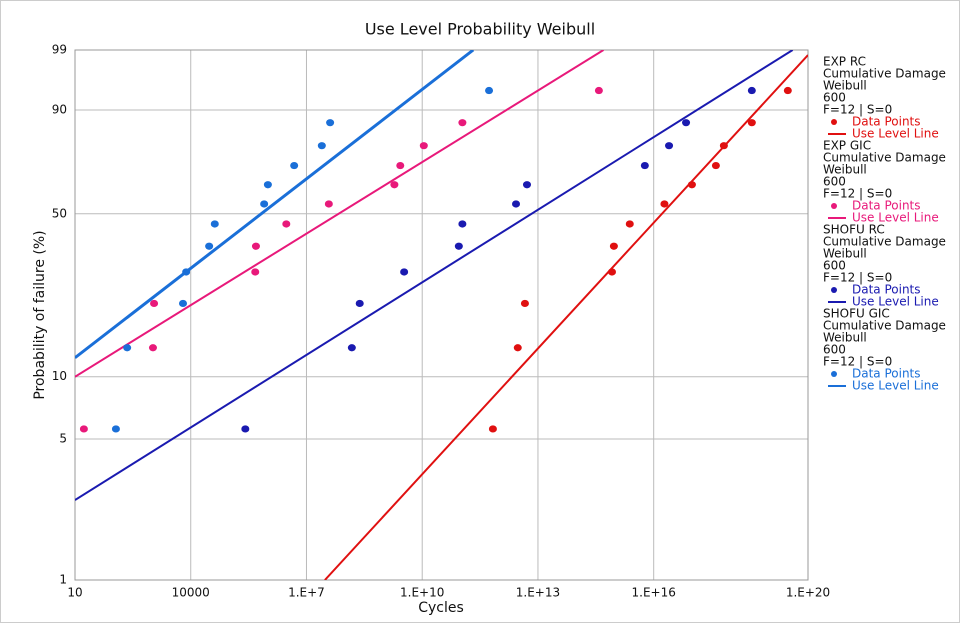 This screenshot has height=623, width=960. Describe the element at coordinates (538, 593) in the screenshot. I see `x-tick-label: 1.E+13` at that location.